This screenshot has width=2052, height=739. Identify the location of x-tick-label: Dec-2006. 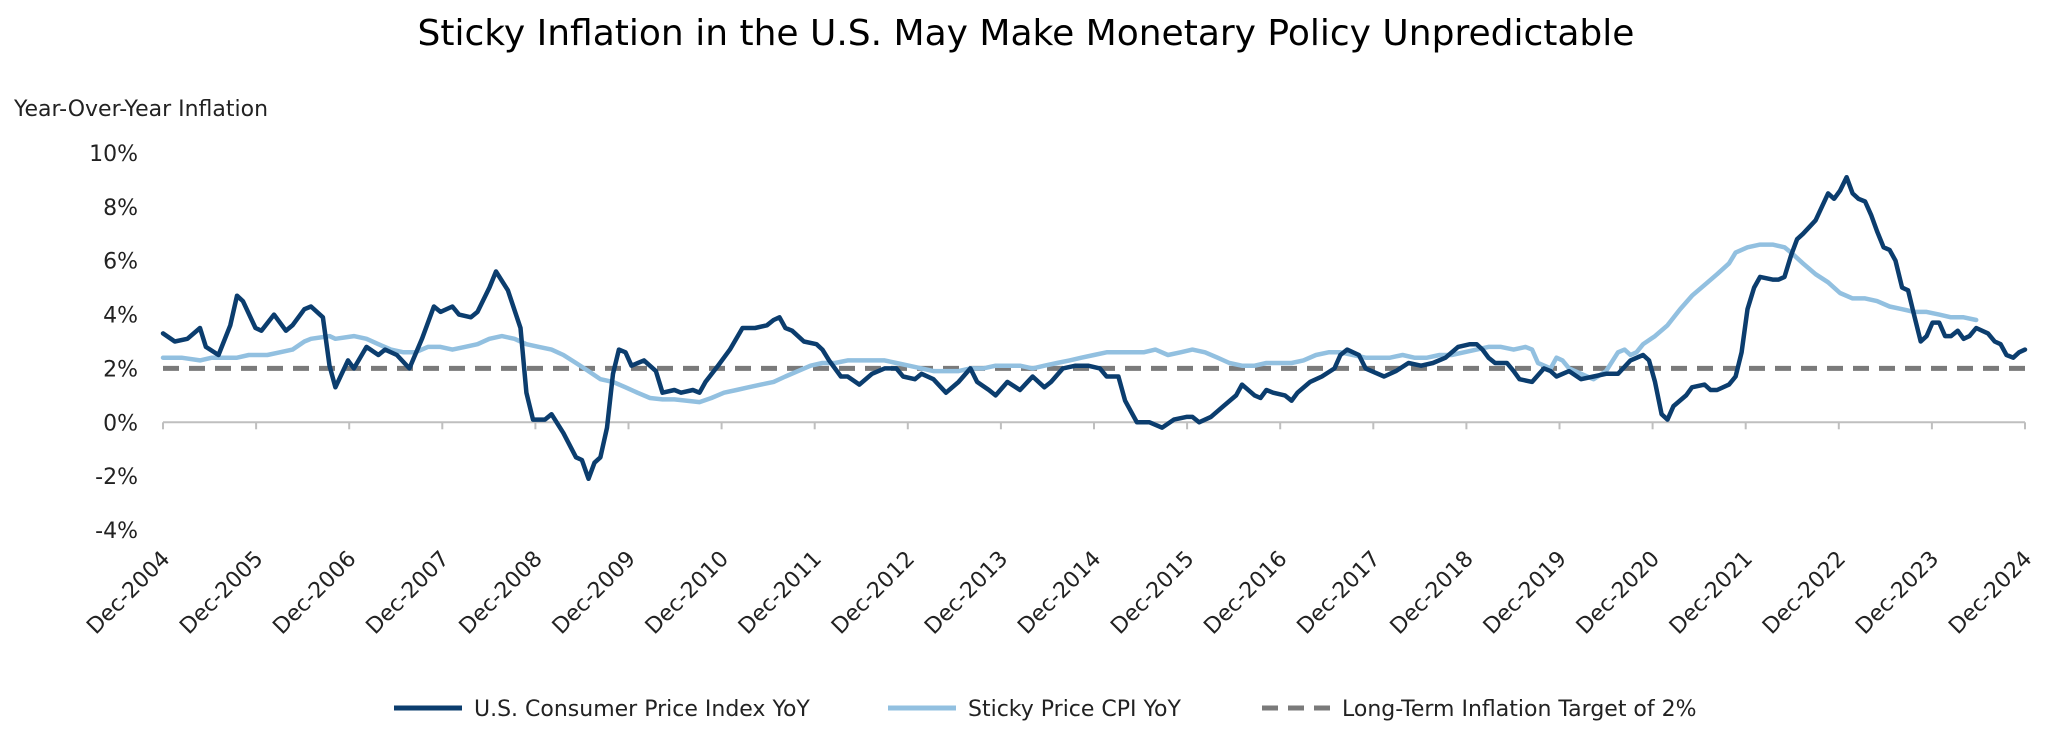
(314, 593).